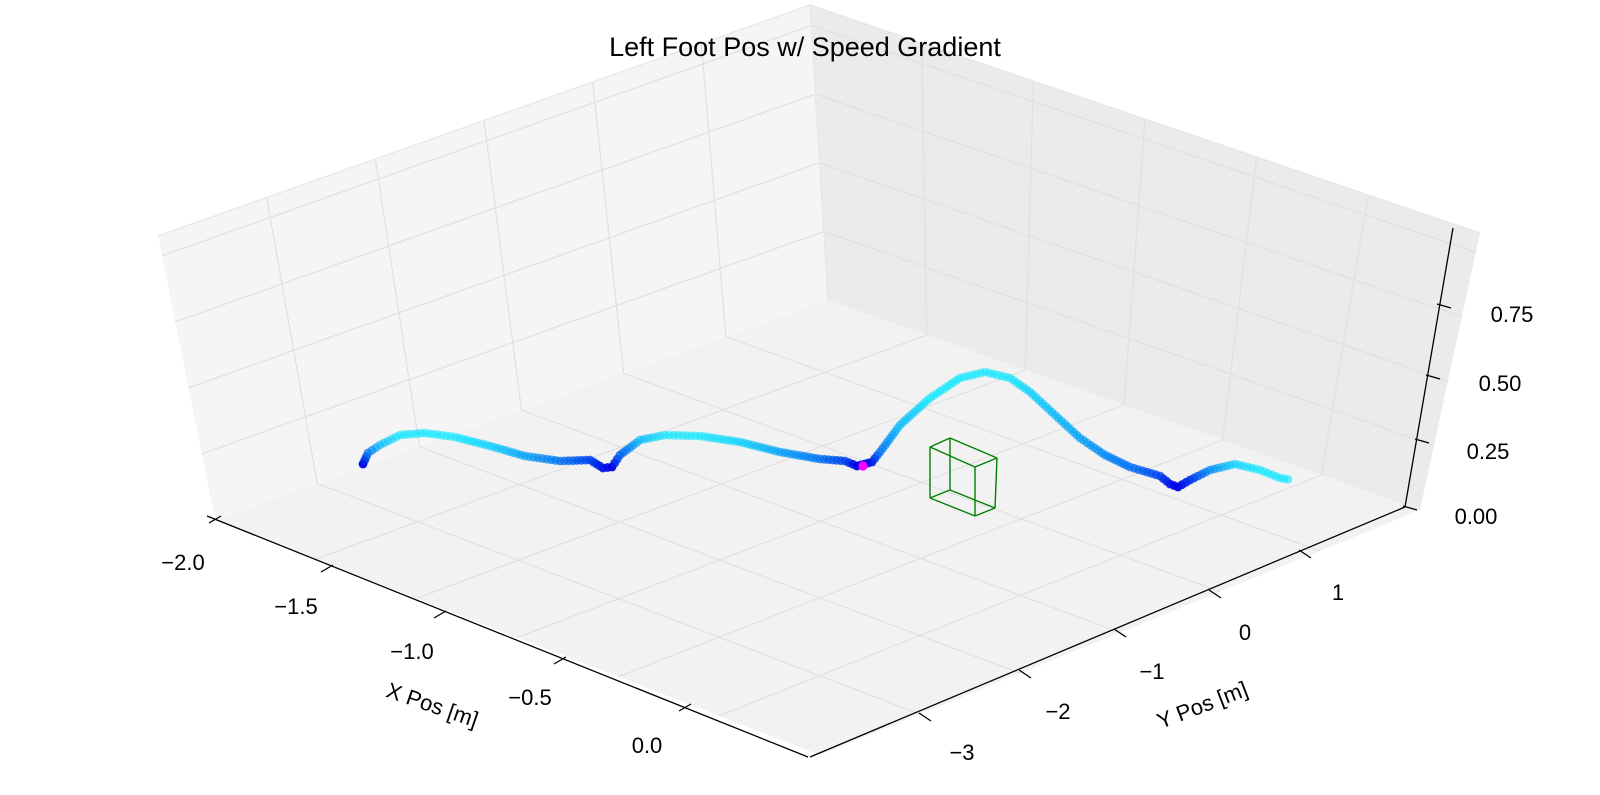 The image size is (1600, 795). I want to click on chart-title: Left Foot Pos w/ Speed Gradient, so click(805, 47).